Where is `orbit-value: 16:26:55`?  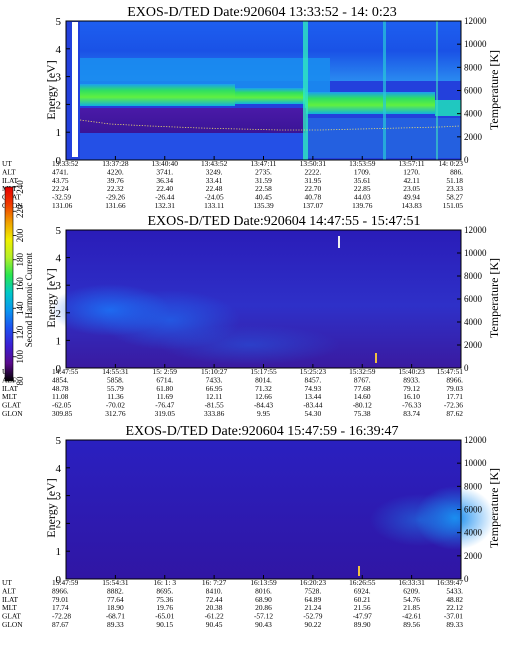 orbit-value: 16:26:55 is located at coordinates (362, 582).